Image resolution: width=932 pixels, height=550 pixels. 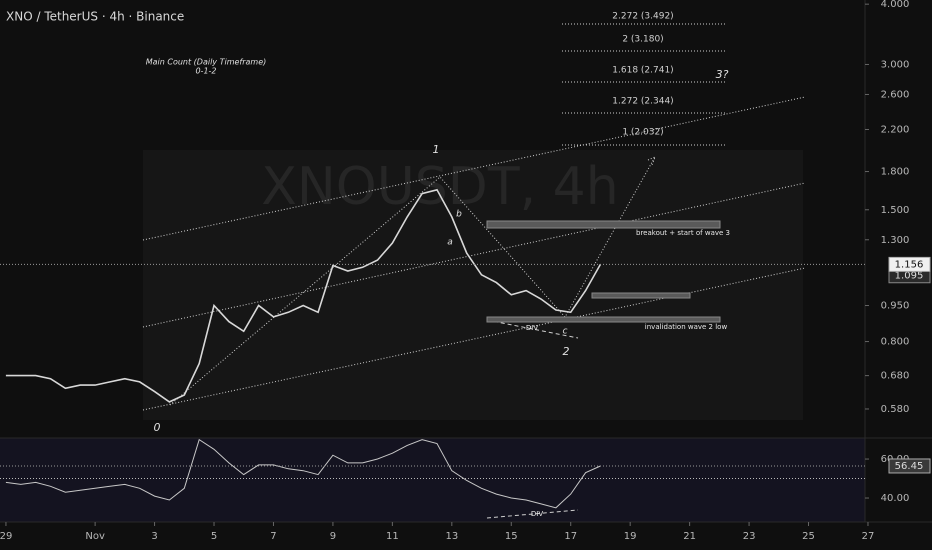 I want to click on x-tick-label: 15, so click(x=511, y=536).